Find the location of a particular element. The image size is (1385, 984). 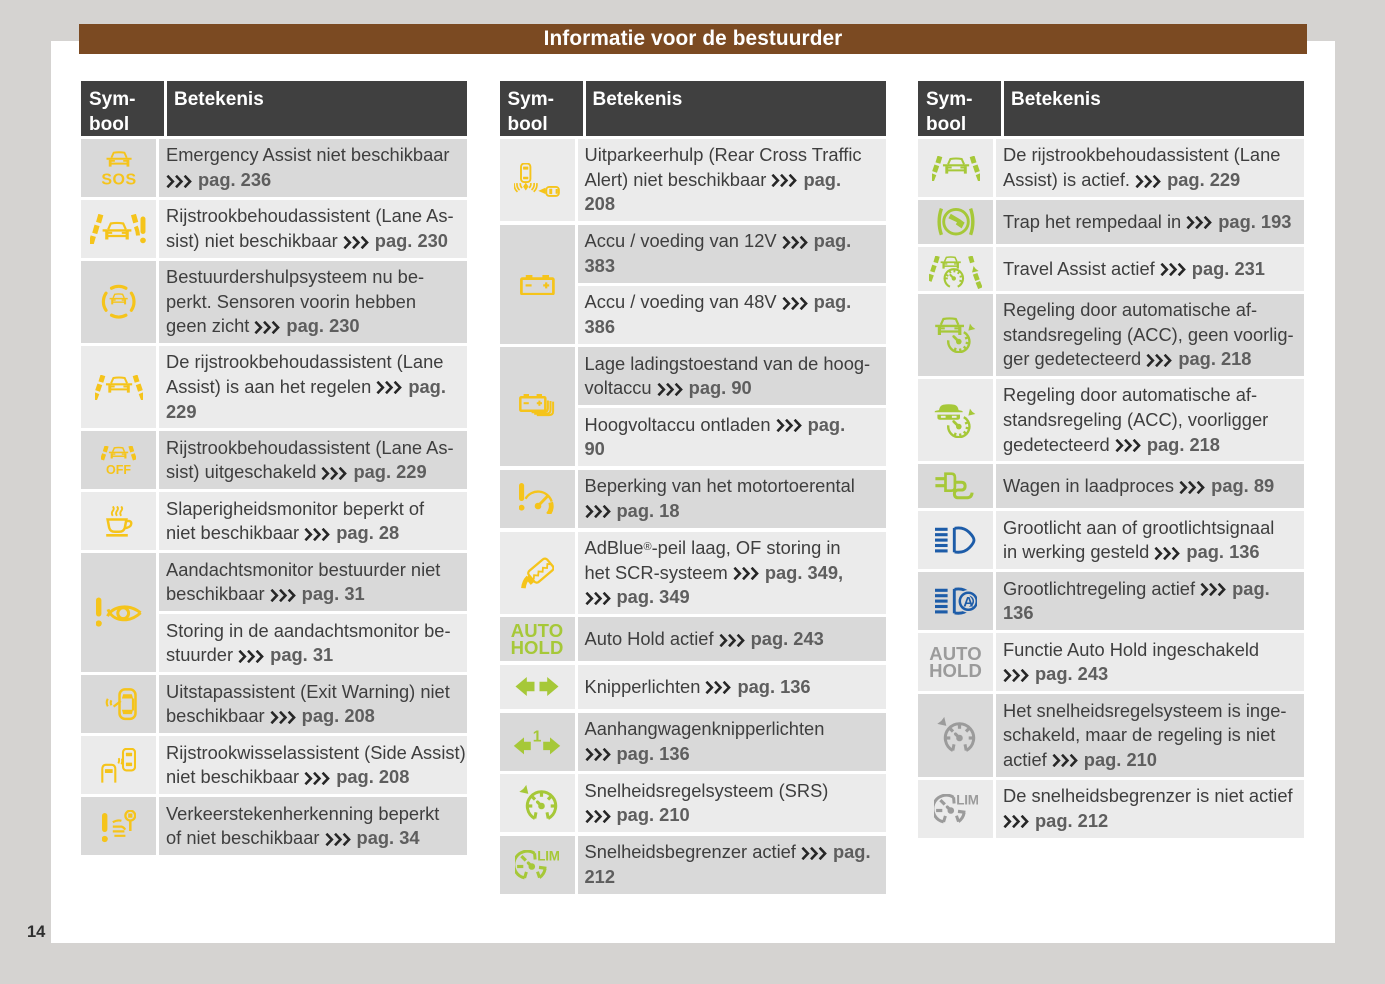

svg-text: A is located at coordinates (968, 601).